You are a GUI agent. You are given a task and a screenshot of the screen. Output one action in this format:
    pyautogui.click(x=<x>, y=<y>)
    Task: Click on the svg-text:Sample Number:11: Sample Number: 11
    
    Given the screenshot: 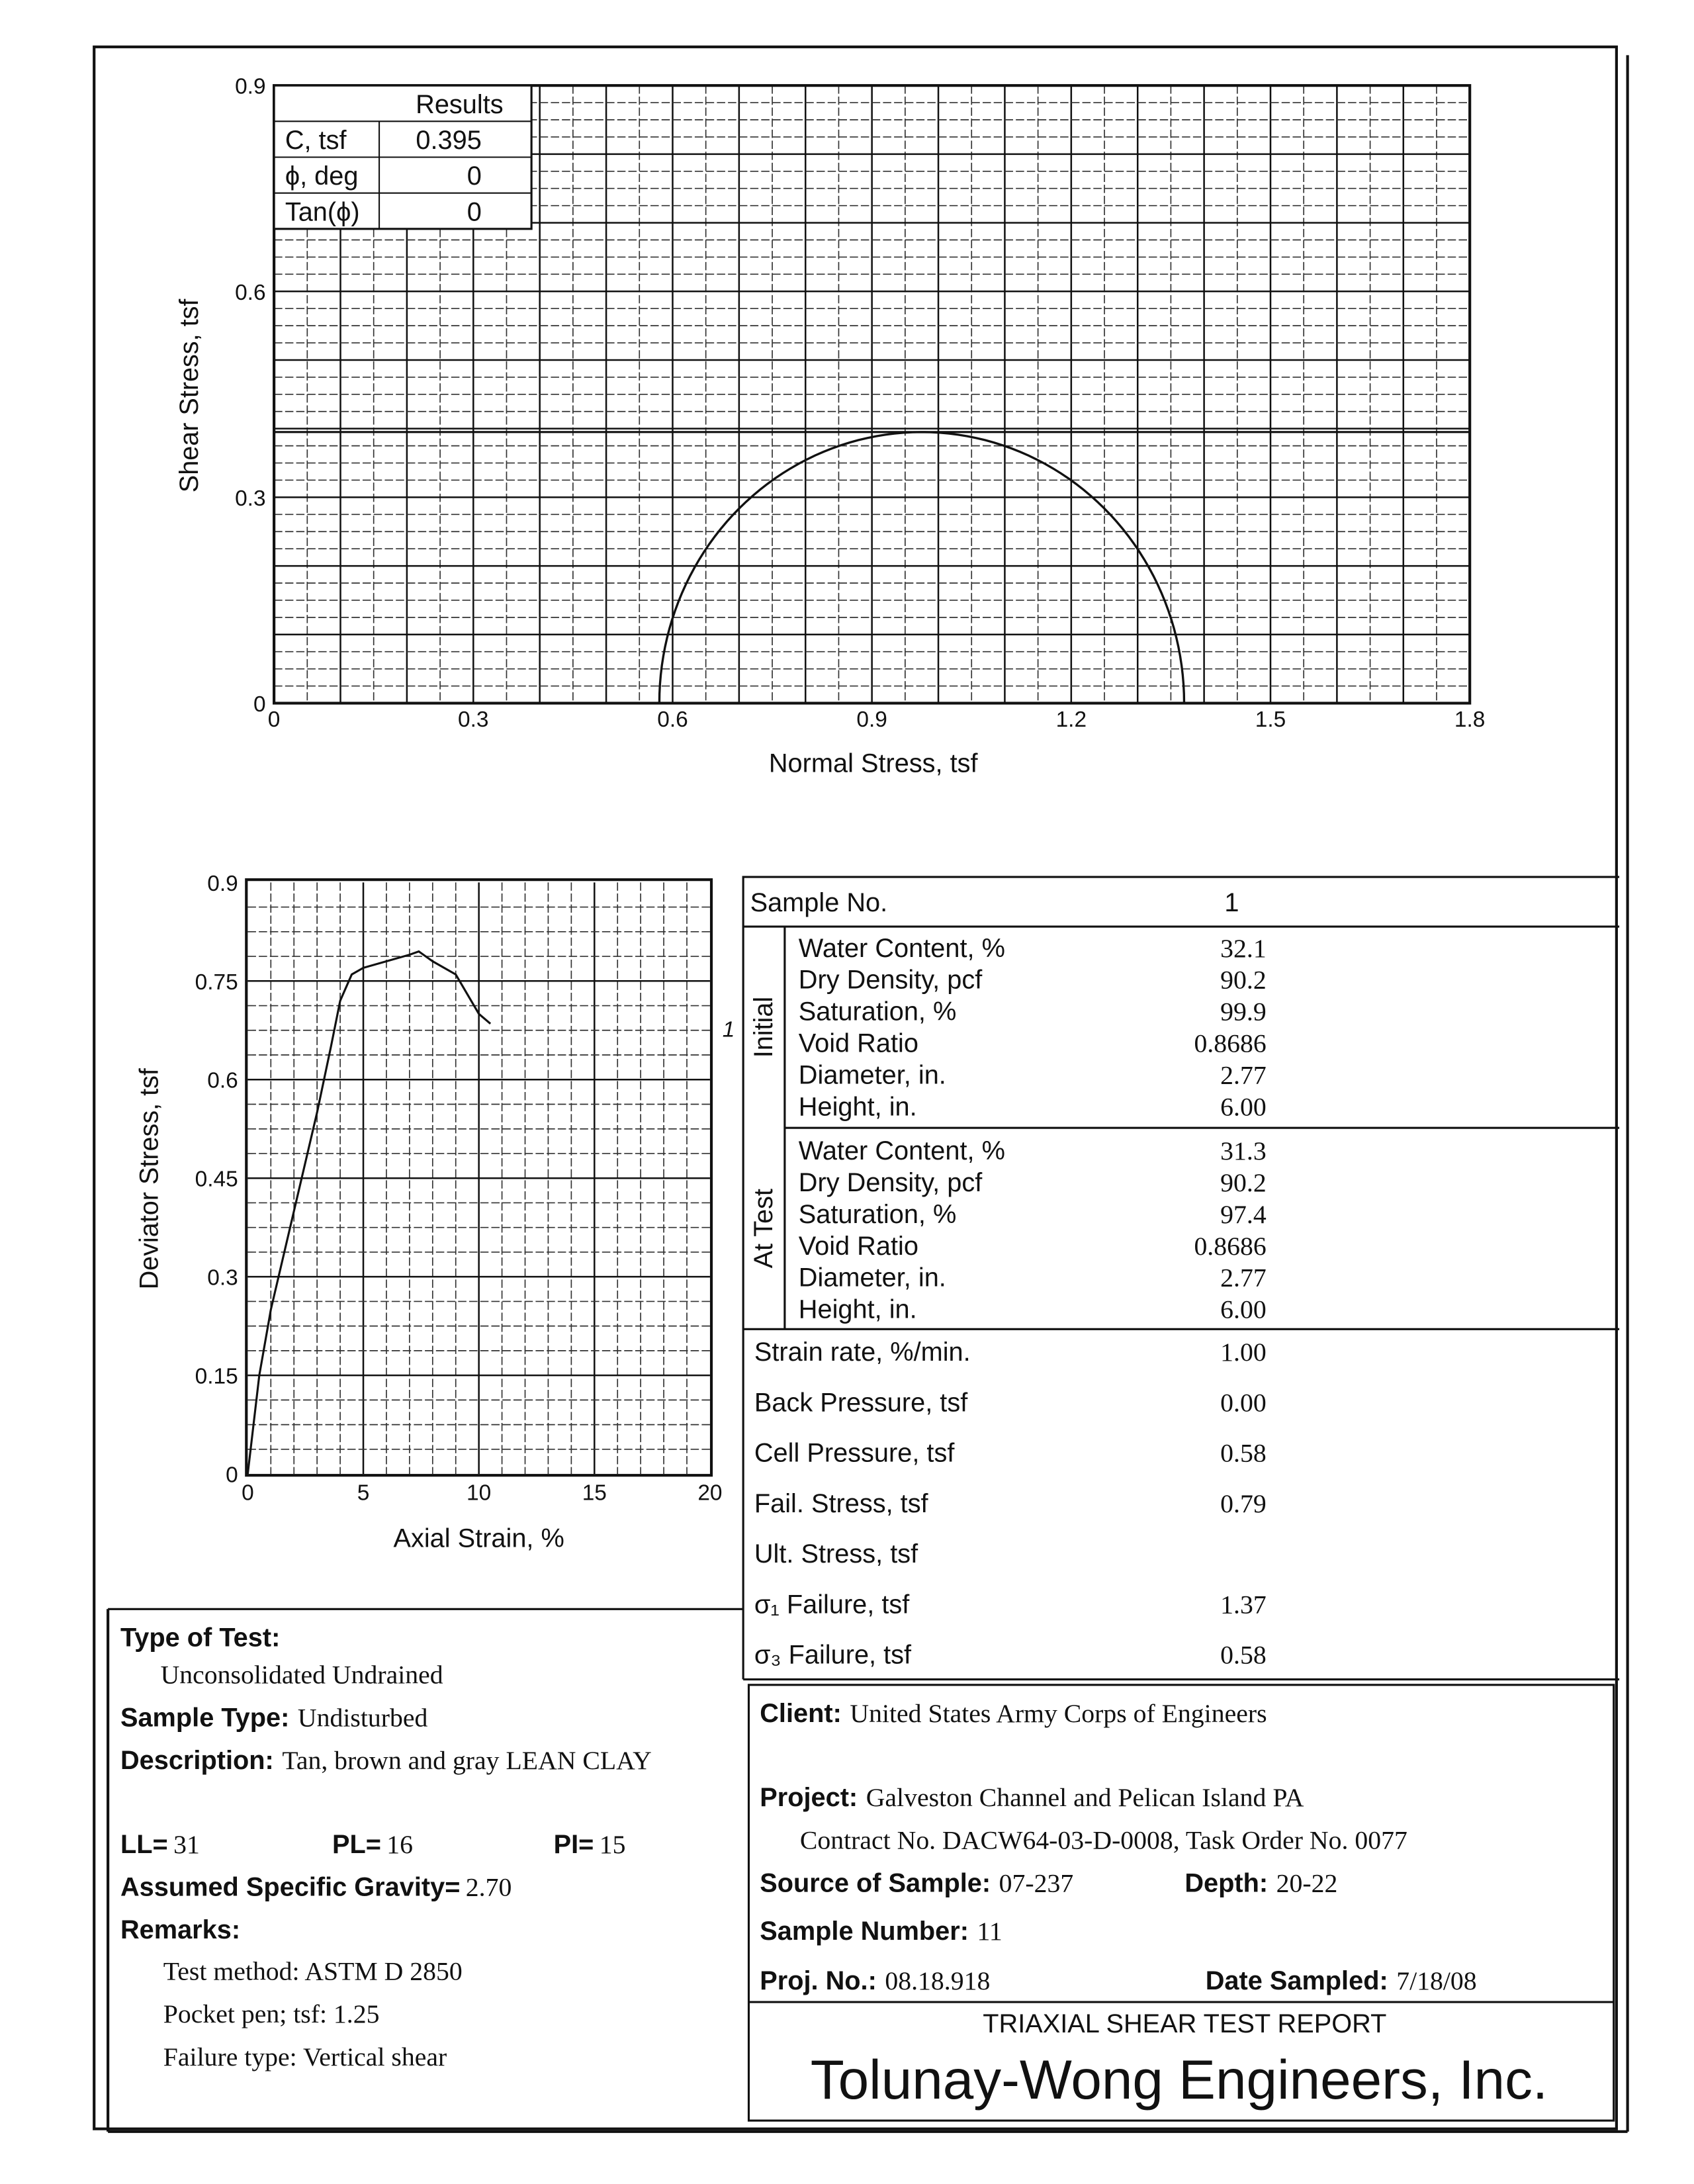 What is the action you would take?
    pyautogui.click(x=882, y=1931)
    